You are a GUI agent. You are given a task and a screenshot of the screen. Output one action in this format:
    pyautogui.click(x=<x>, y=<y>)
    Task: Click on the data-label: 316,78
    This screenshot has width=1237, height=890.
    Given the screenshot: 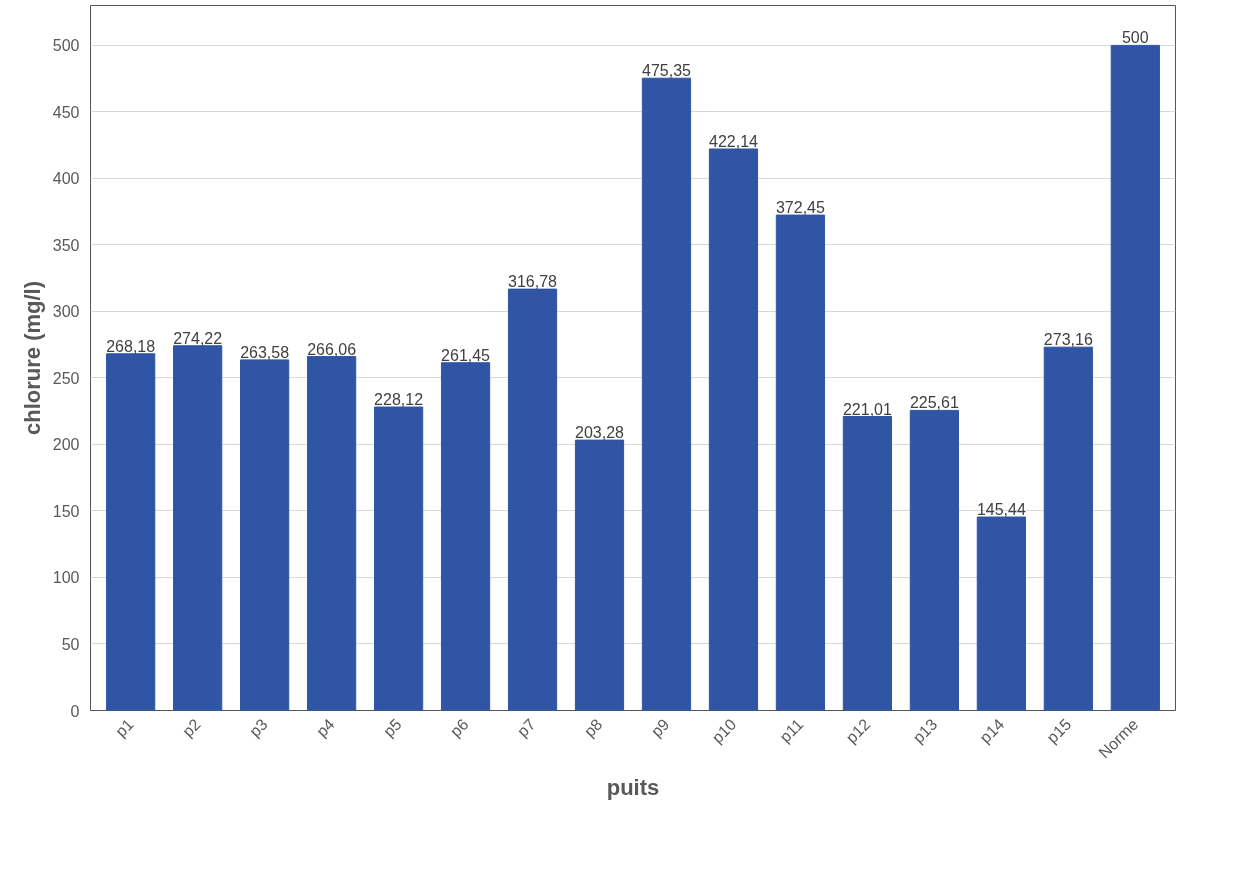 What is the action you would take?
    pyautogui.click(x=533, y=282)
    